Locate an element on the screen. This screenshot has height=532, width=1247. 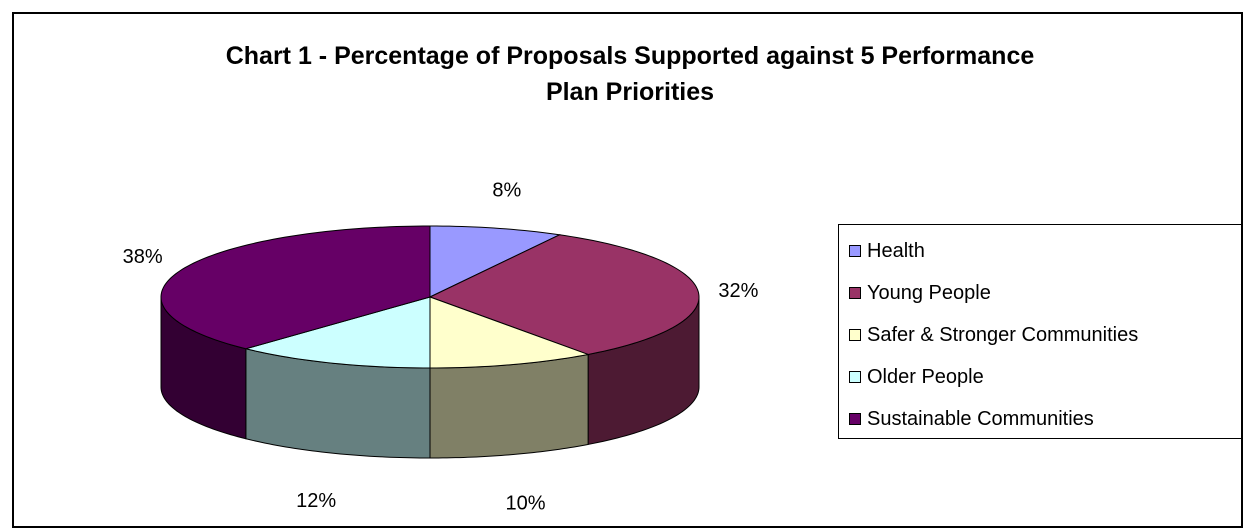
chart-title-line-2: Plan Priorities is located at coordinates (630, 92).